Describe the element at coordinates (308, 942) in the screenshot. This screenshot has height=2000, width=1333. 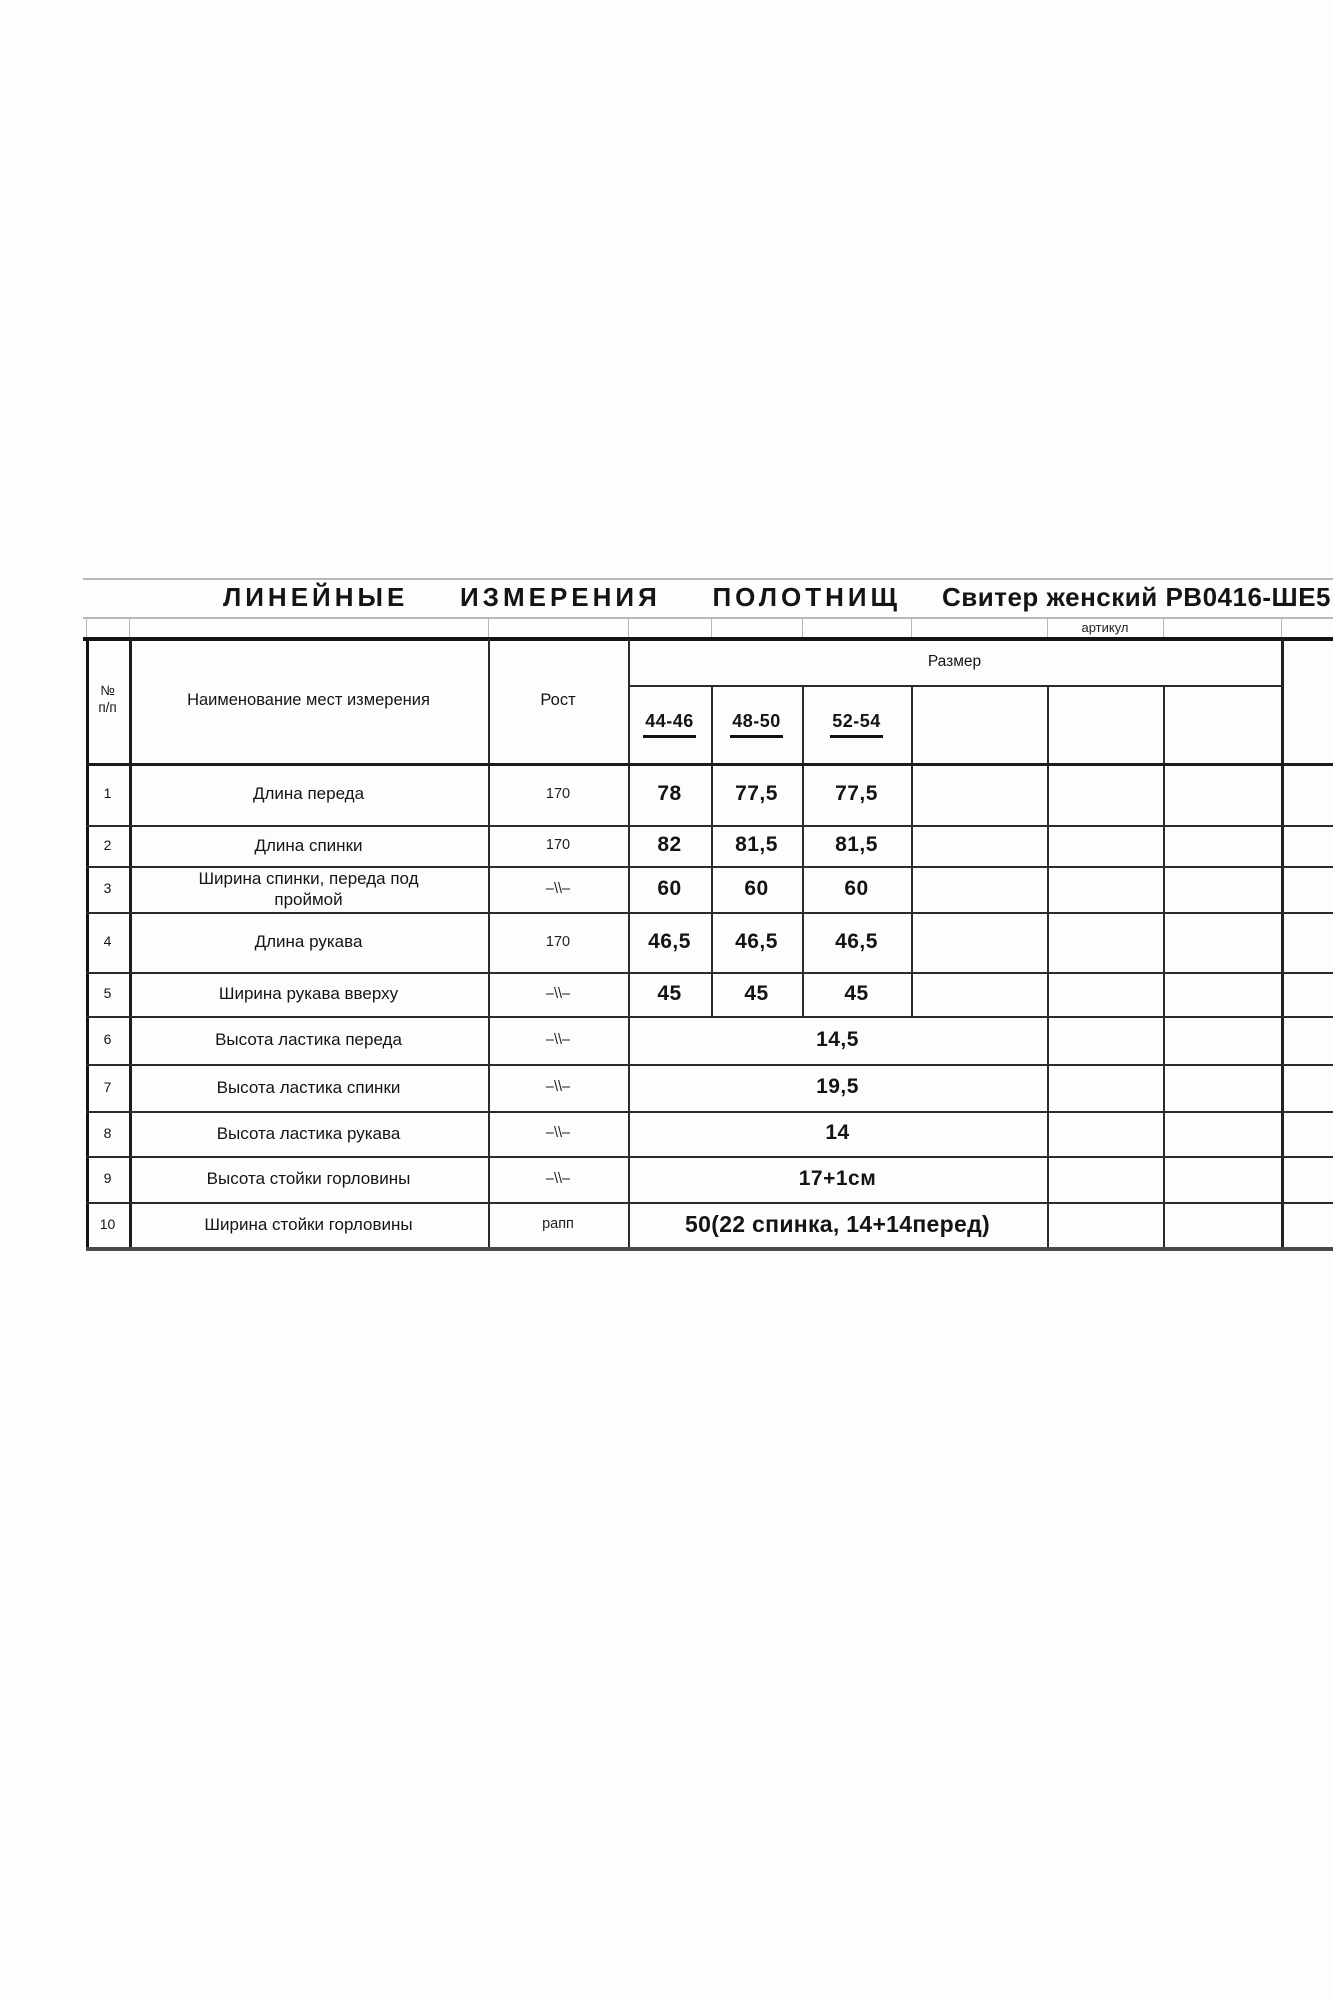
I see `table-row-name: Длина рукава` at that location.